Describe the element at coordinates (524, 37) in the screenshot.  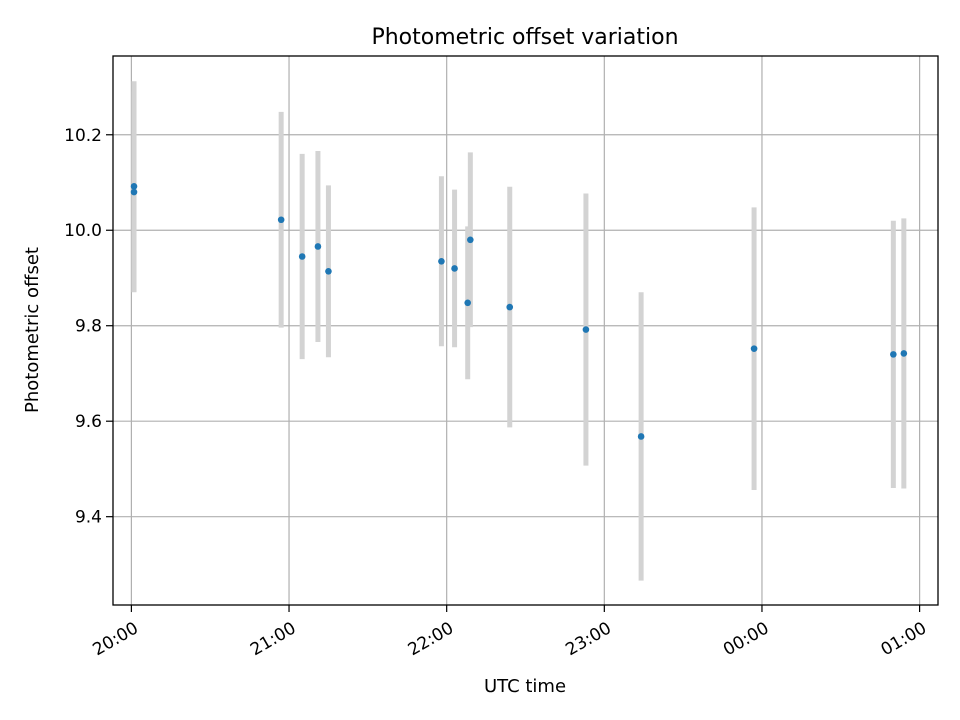
I see `chart-title: Photometric offset variation` at that location.